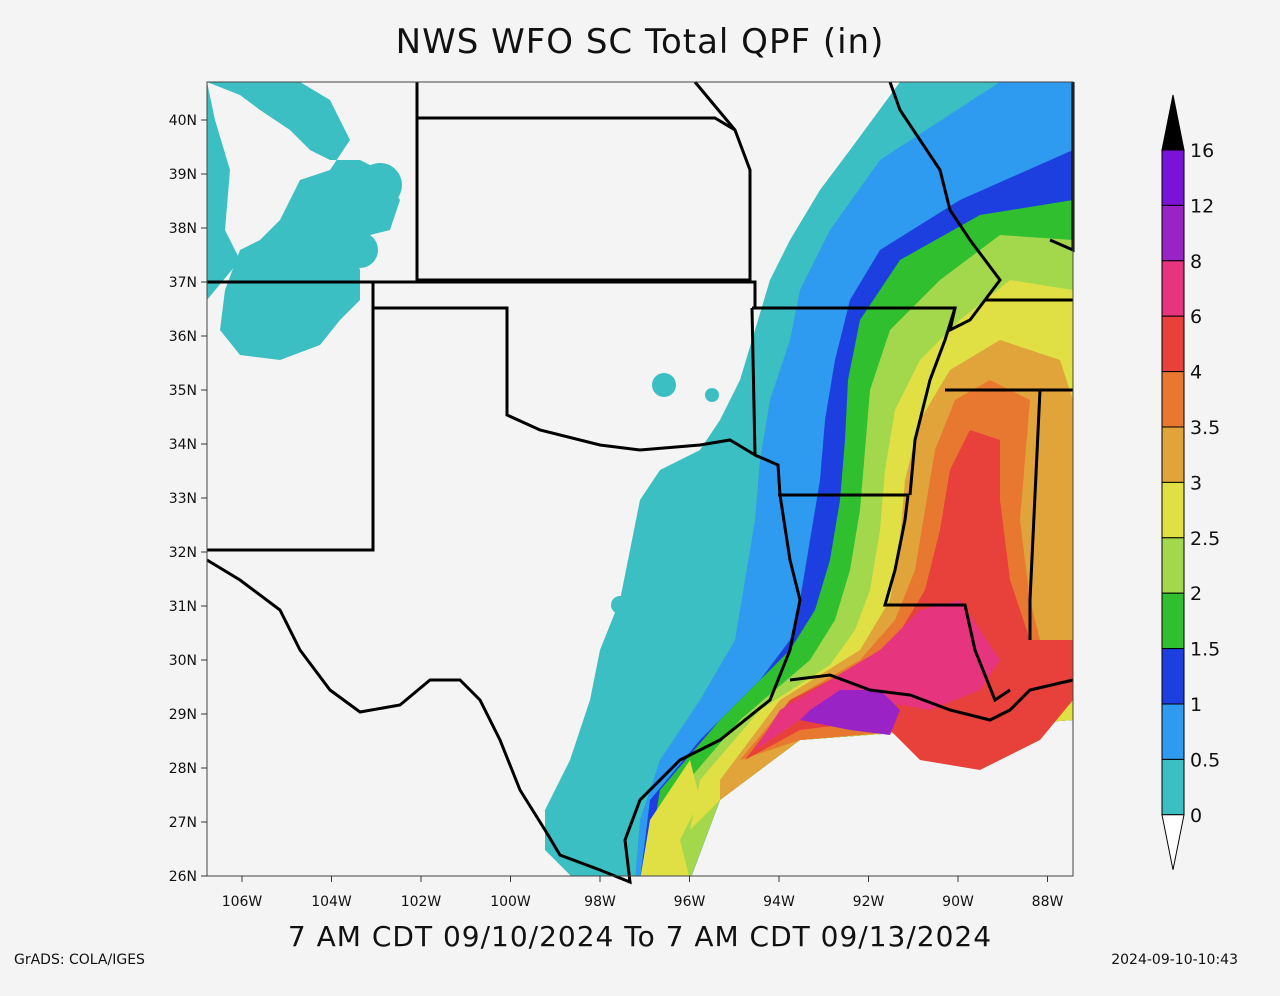 The height and width of the screenshot is (996, 1280). Describe the element at coordinates (303, 221) in the screenshot. I see `precip-area-colorado` at that location.